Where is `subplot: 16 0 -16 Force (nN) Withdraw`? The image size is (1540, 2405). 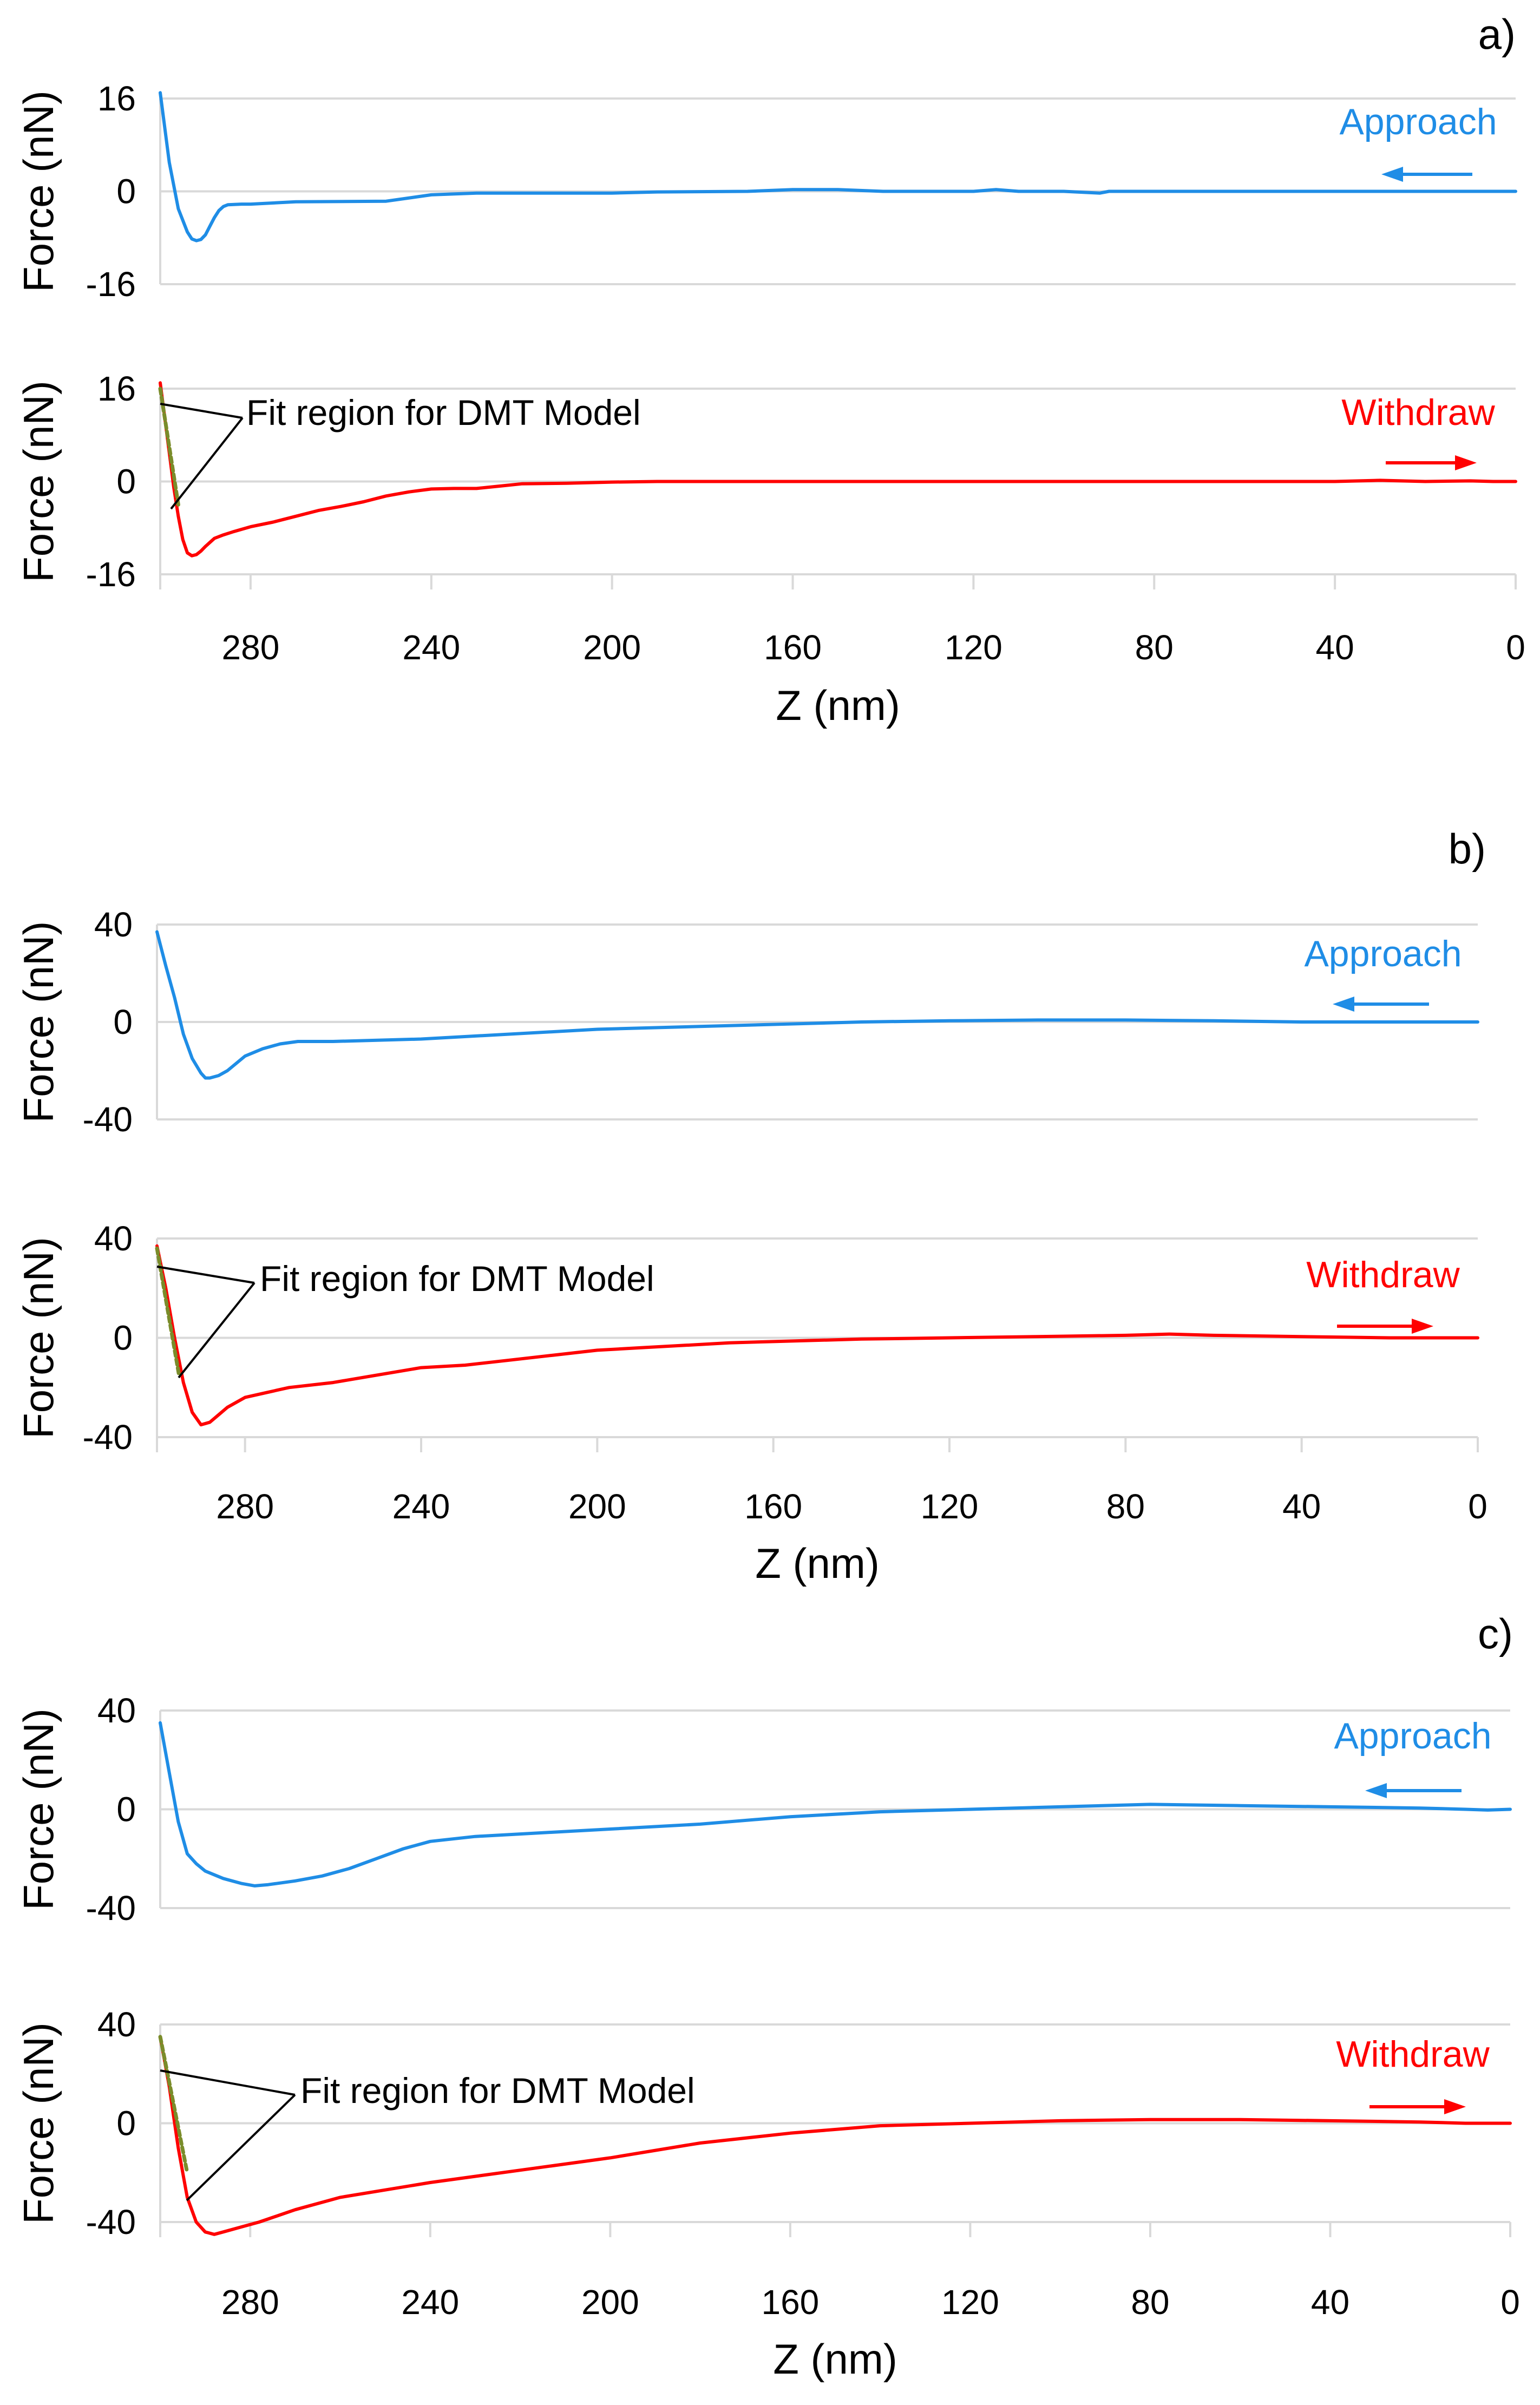 subplot: 16 0 -16 Force (nN) Withdraw is located at coordinates (766, 481).